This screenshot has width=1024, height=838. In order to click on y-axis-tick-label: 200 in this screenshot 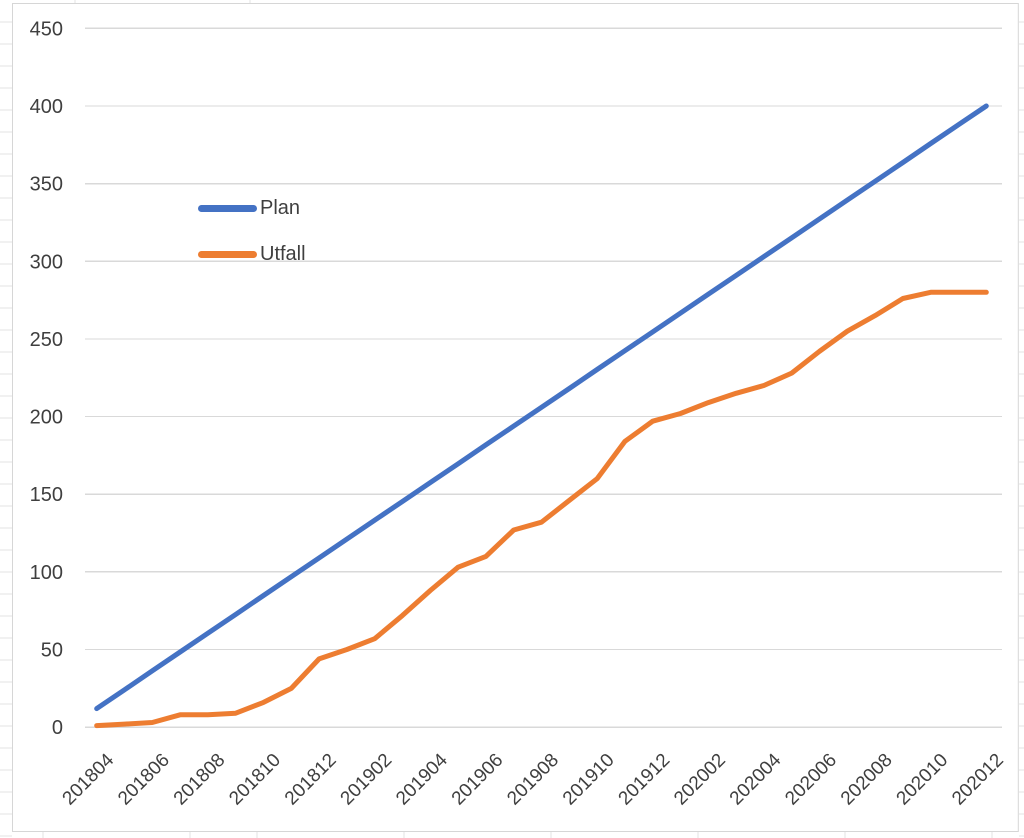, I will do `click(46, 418)`.